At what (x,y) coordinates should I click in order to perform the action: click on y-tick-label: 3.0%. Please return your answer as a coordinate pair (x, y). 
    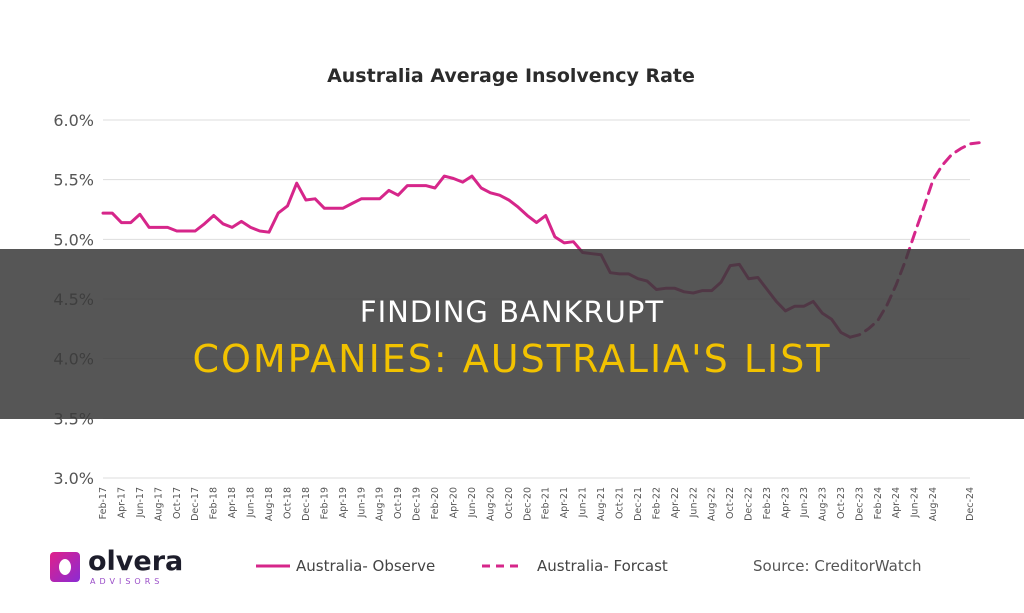
    Looking at the image, I should click on (73, 478).